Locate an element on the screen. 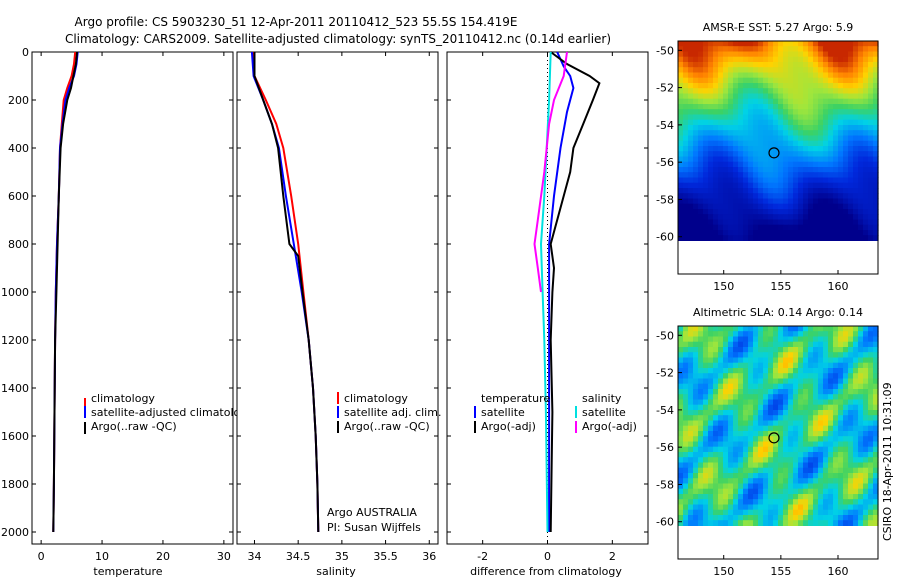  temperature-xlabel: temperature is located at coordinates (127, 571).